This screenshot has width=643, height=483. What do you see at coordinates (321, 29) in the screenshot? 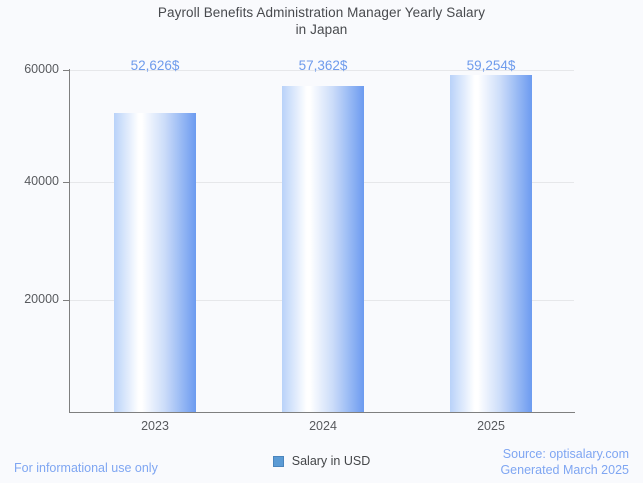
I see `chart-title-line-2: in Japan` at bounding box center [321, 29].